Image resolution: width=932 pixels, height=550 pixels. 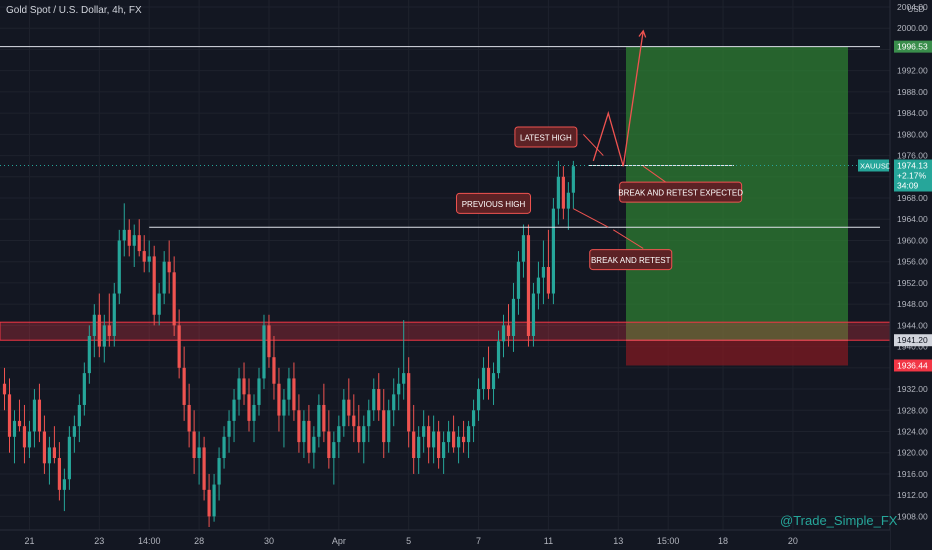 I want to click on time-tick-label: 30, so click(x=269, y=541).